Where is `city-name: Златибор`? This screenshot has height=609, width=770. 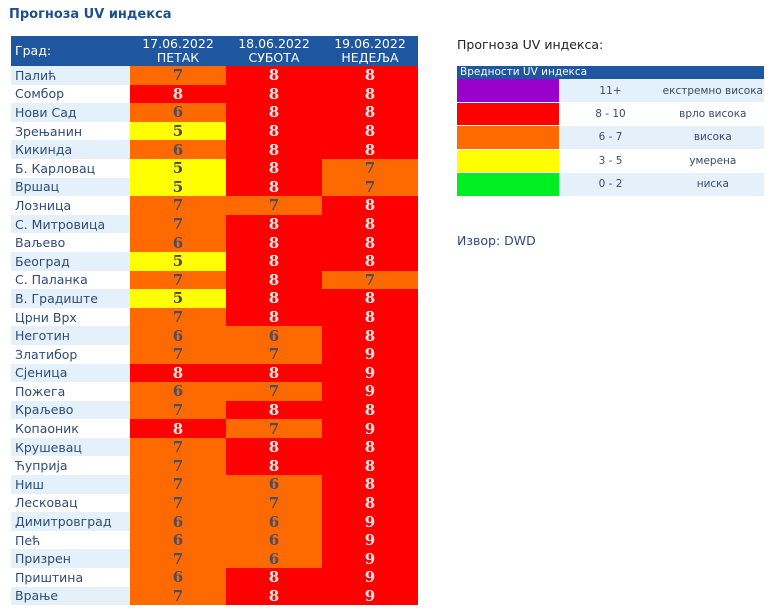 city-name: Златибор is located at coordinates (70, 354).